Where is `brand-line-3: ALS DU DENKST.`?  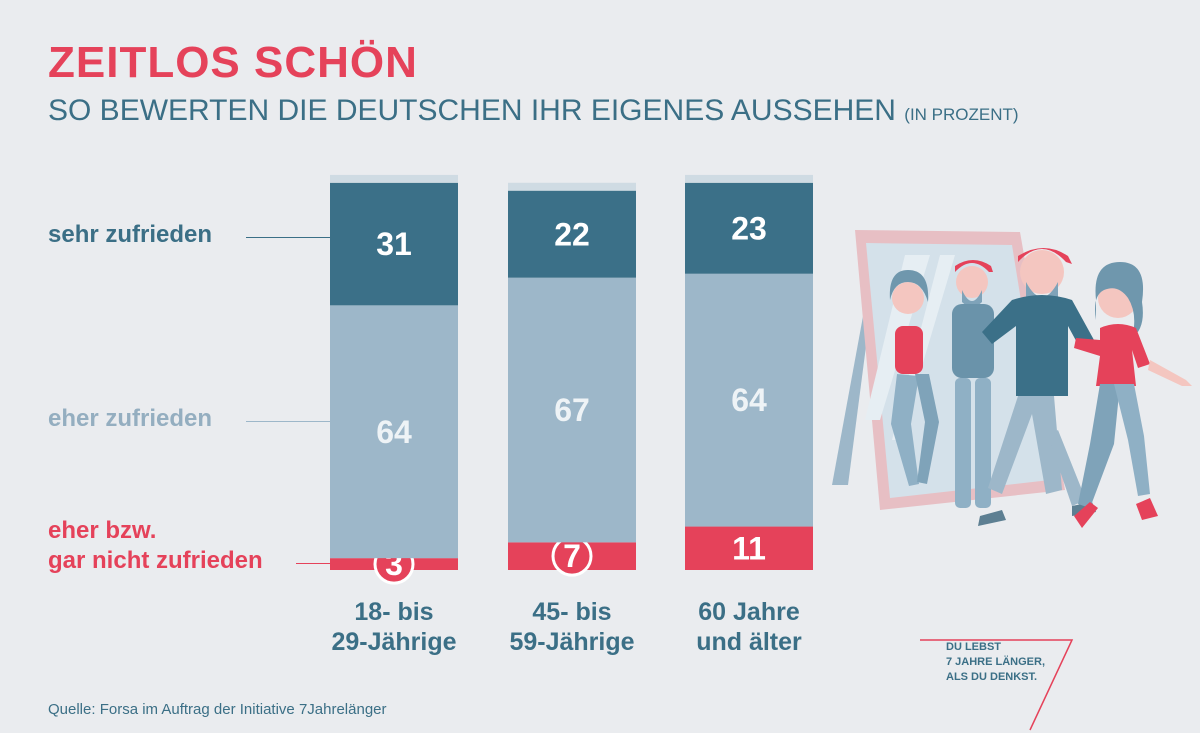 brand-line-3: ALS DU DENKST. is located at coordinates (992, 677).